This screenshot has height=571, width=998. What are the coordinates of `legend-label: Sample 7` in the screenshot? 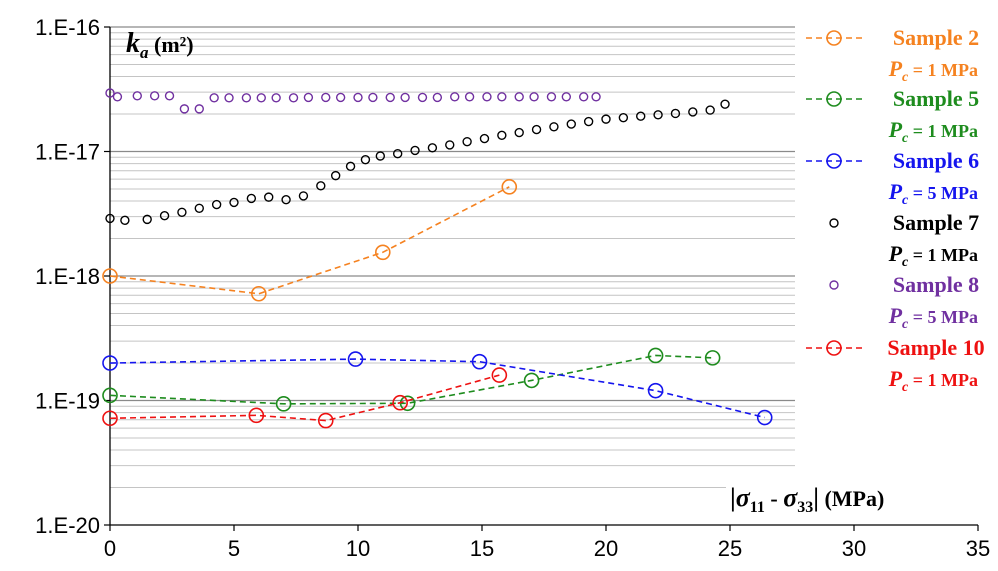 It's located at (936, 222).